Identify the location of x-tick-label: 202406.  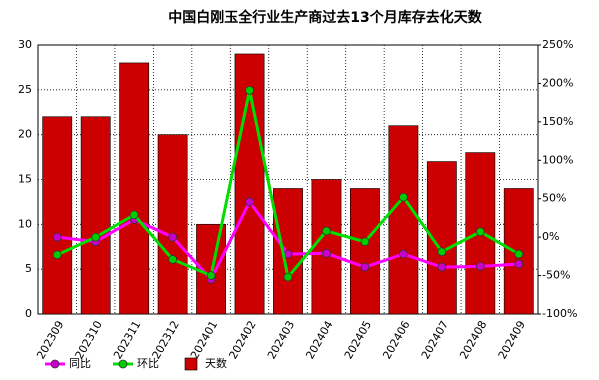
(396, 340).